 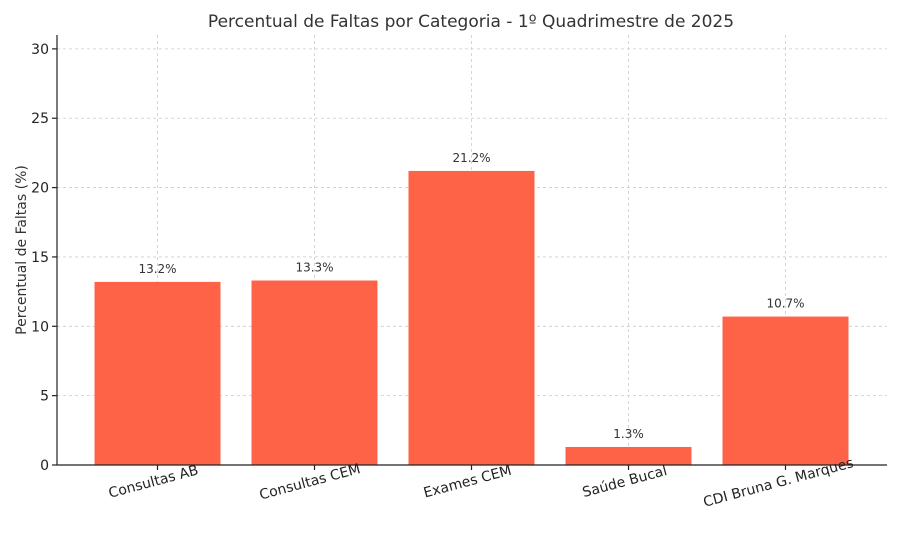 I want to click on x-tick-label: Consultas AB, so click(x=153, y=481).